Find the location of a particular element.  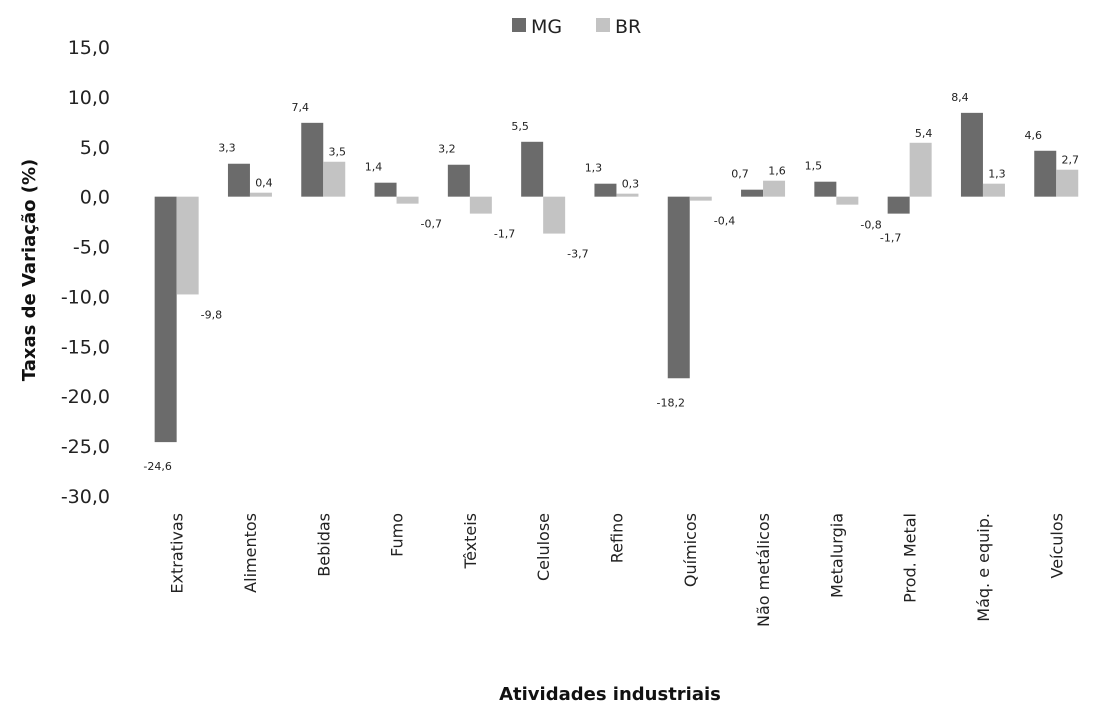

data-label-mg-9: 1,5 is located at coordinates (814, 166).